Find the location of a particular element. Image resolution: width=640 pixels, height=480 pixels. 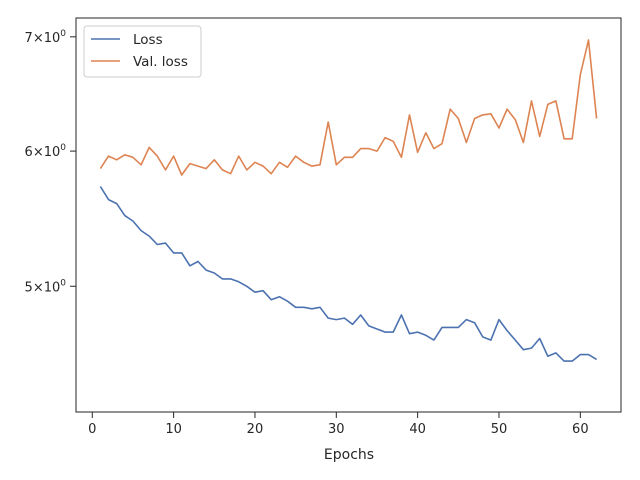

legend: Loss Val. loss is located at coordinates (142, 51).